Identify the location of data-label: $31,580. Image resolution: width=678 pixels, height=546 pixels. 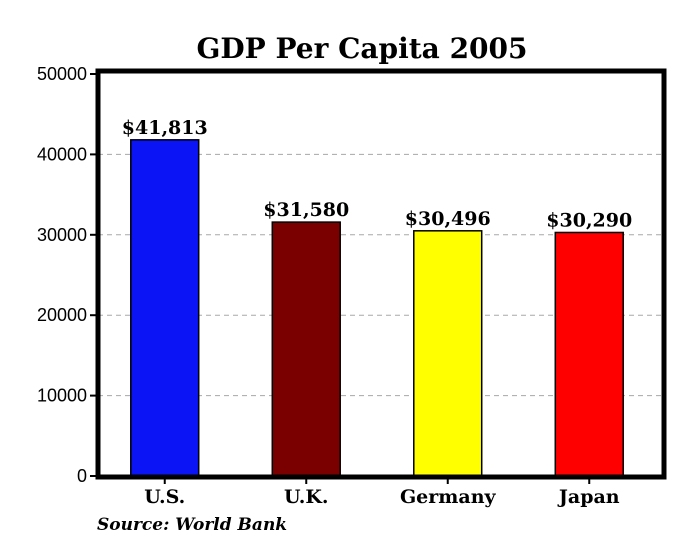
(306, 210).